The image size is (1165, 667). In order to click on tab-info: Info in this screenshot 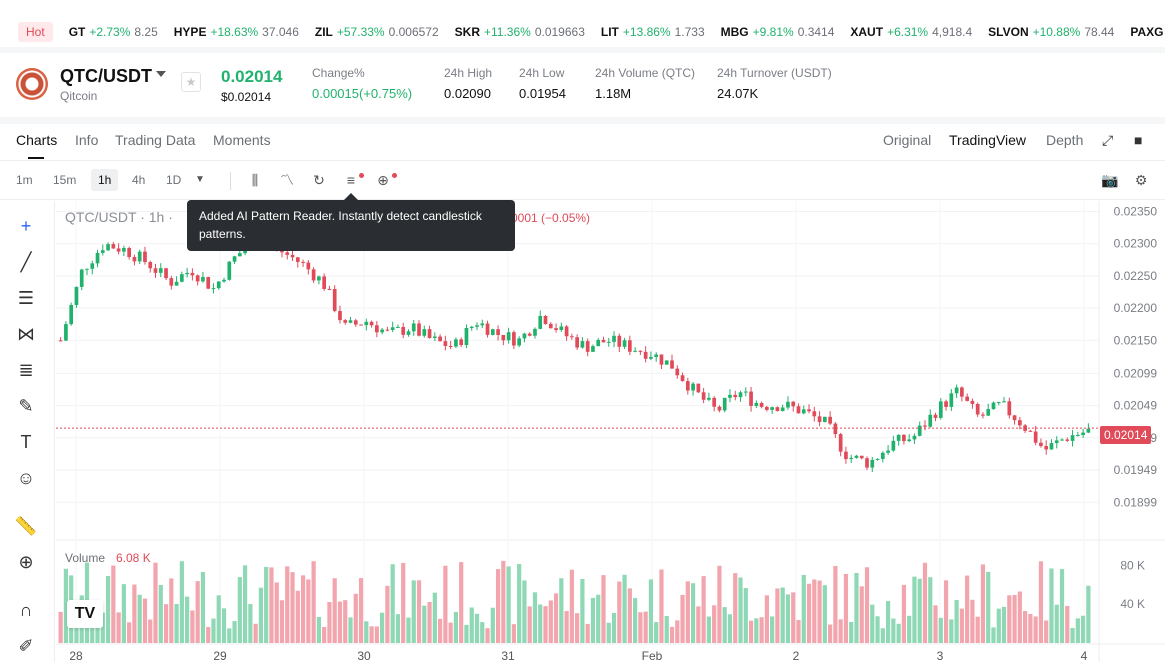, I will do `click(87, 140)`.